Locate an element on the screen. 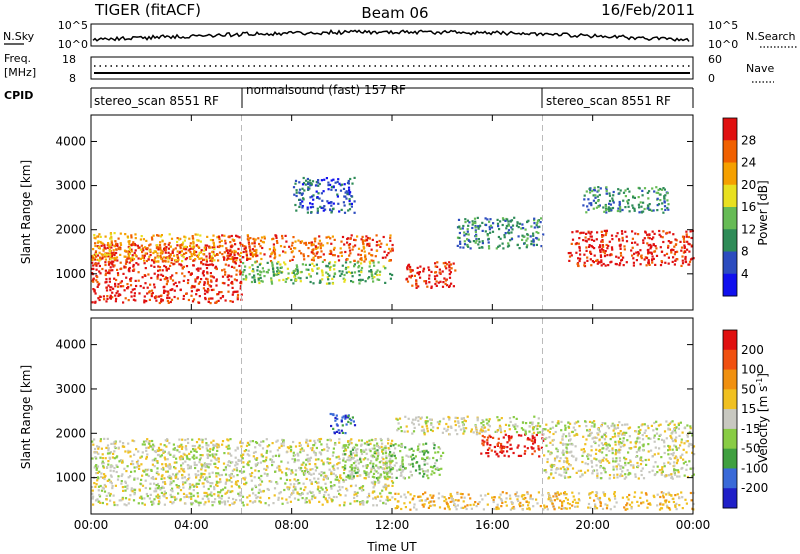 Image resolution: width=800 pixels, height=554 pixels. velocity-colorbar: 200 100 50 15 -15 -50 -100 -200 is located at coordinates (745, 419).